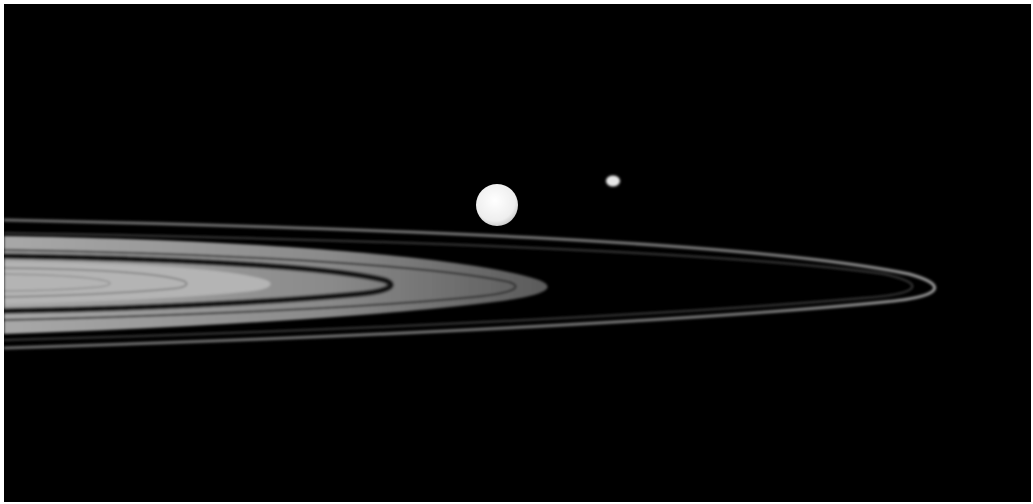 This screenshot has height=504, width=1033. I want to click on main-rings, so click(276, 285).